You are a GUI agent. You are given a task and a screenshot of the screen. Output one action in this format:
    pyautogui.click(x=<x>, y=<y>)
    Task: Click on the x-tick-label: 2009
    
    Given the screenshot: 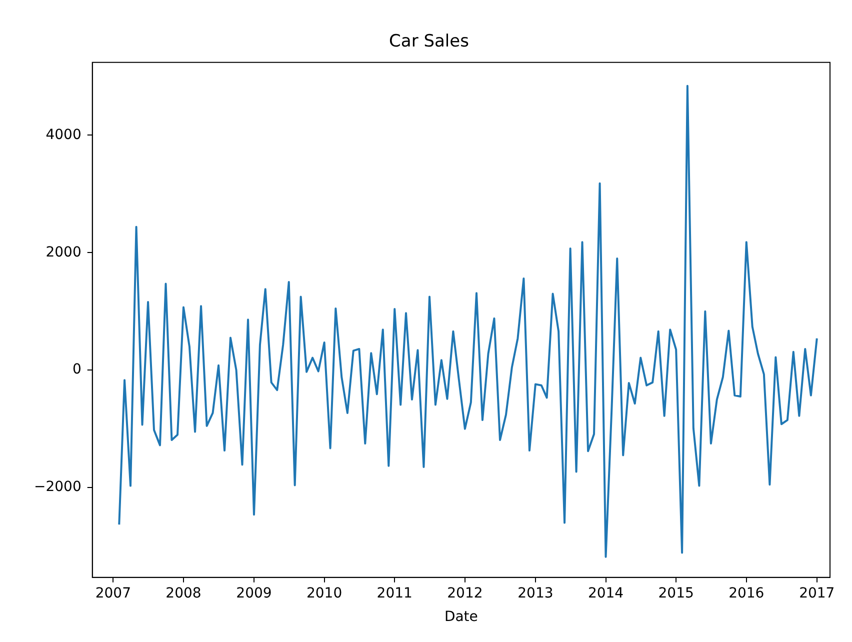 What is the action you would take?
    pyautogui.click(x=254, y=593)
    